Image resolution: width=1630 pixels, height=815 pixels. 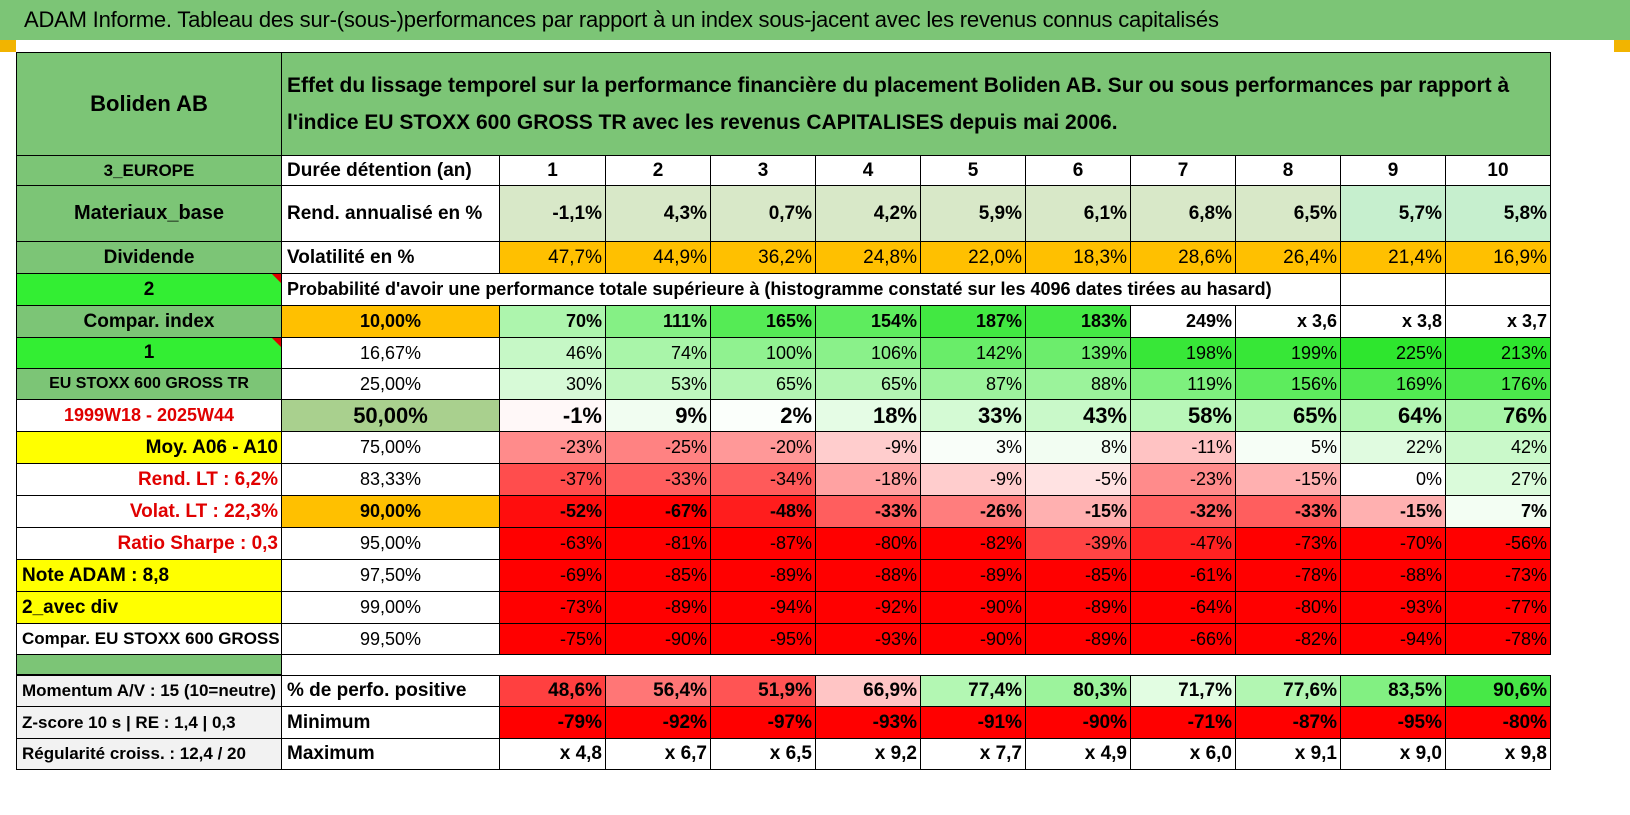 What do you see at coordinates (763, 691) in the screenshot?
I see `pct-pos-value: 51,9%` at bounding box center [763, 691].